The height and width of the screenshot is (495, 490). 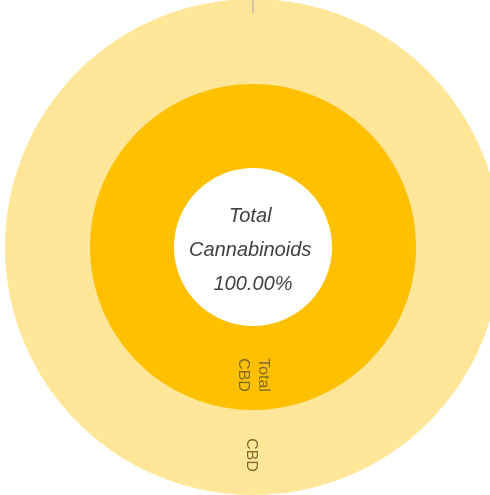 I want to click on inner-ring-label-line2: CBD, so click(x=243, y=375).